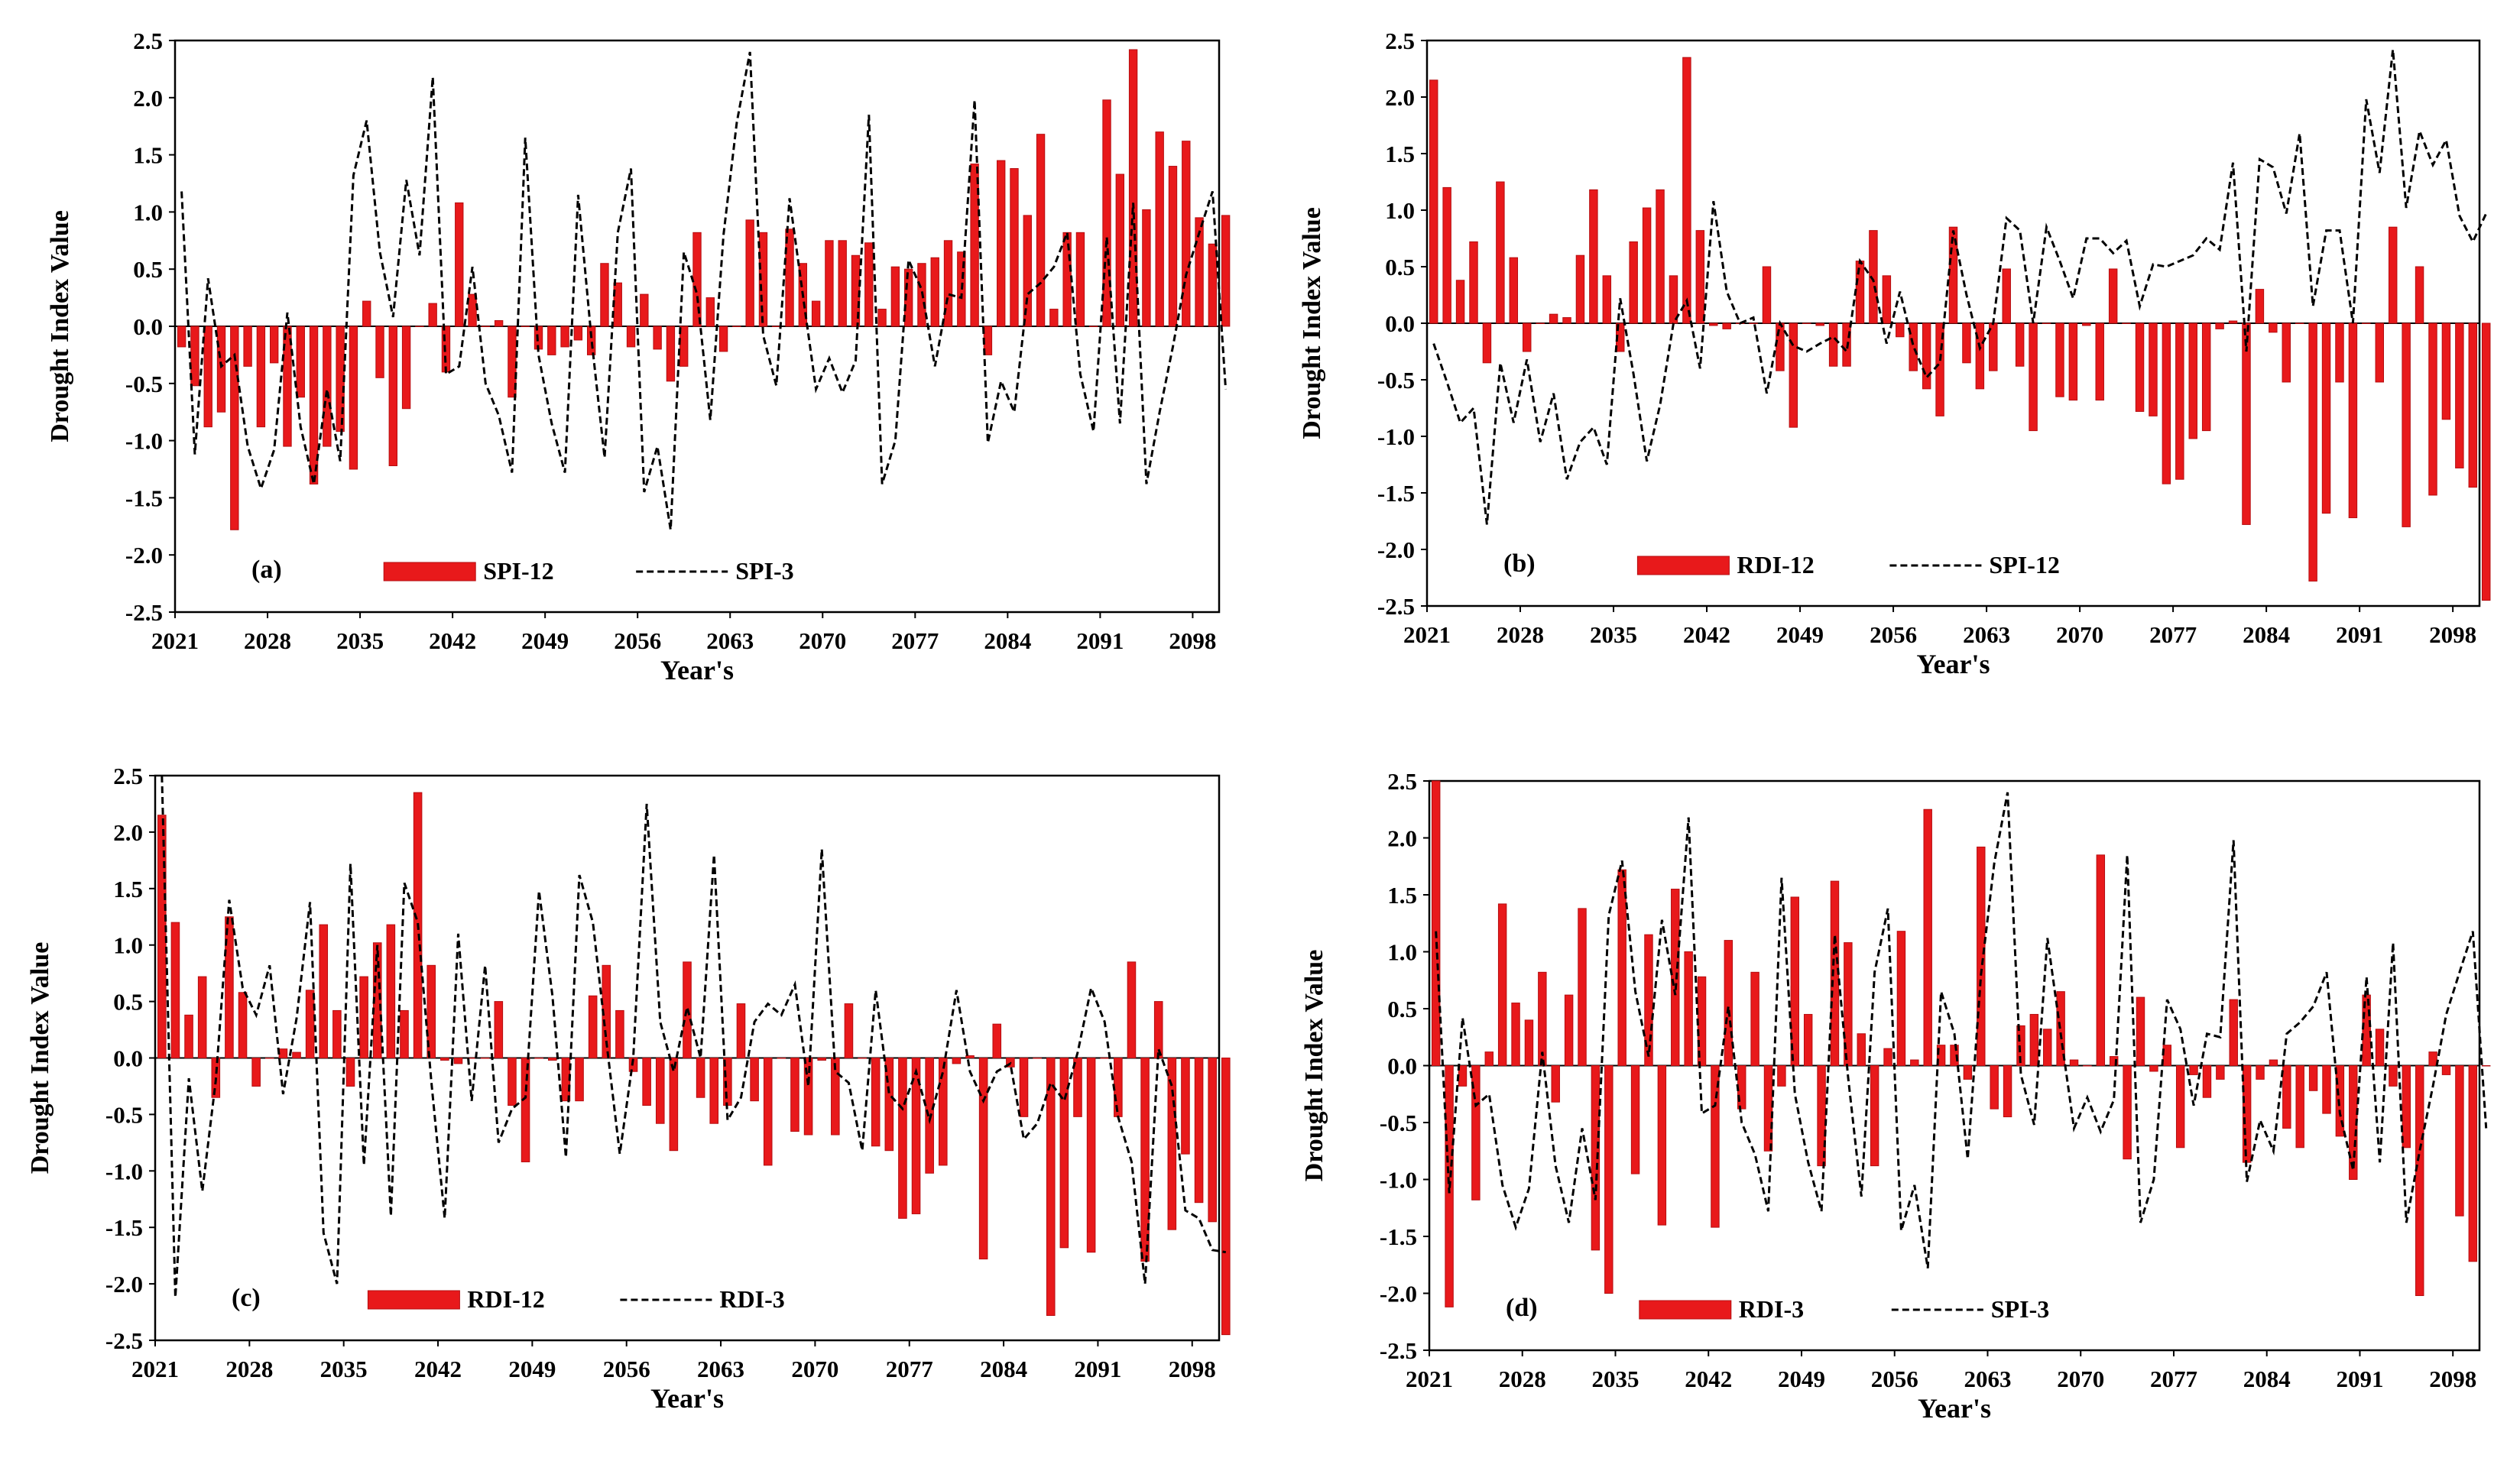 This screenshot has width=2520, height=1458. Describe the element at coordinates (2313, 1078) in the screenshot. I see `bar-2087` at that location.